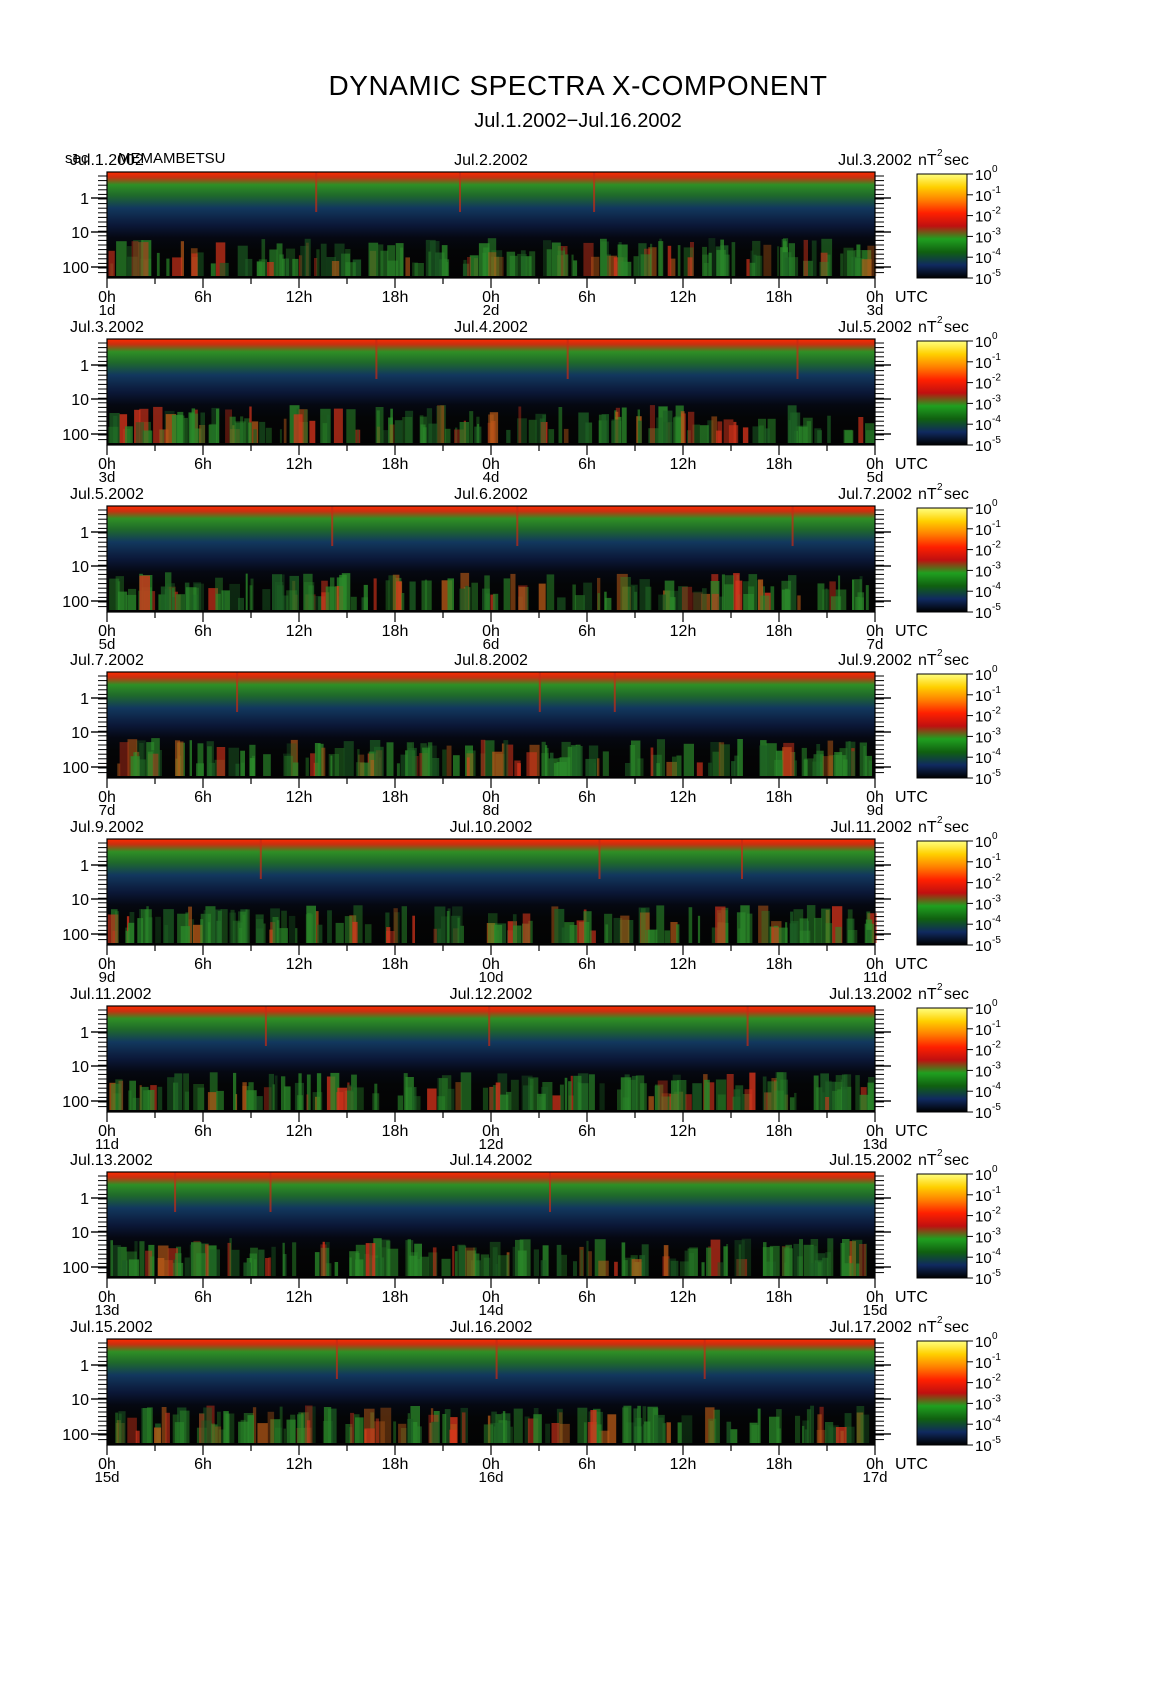  Describe the element at coordinates (491, 477) in the screenshot. I see `day-label-mid: 4d` at that location.